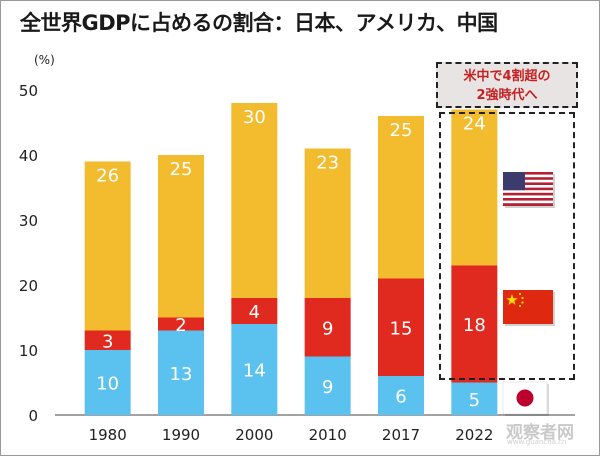  I want to click on bar-segment-usa-1990, so click(181, 236).